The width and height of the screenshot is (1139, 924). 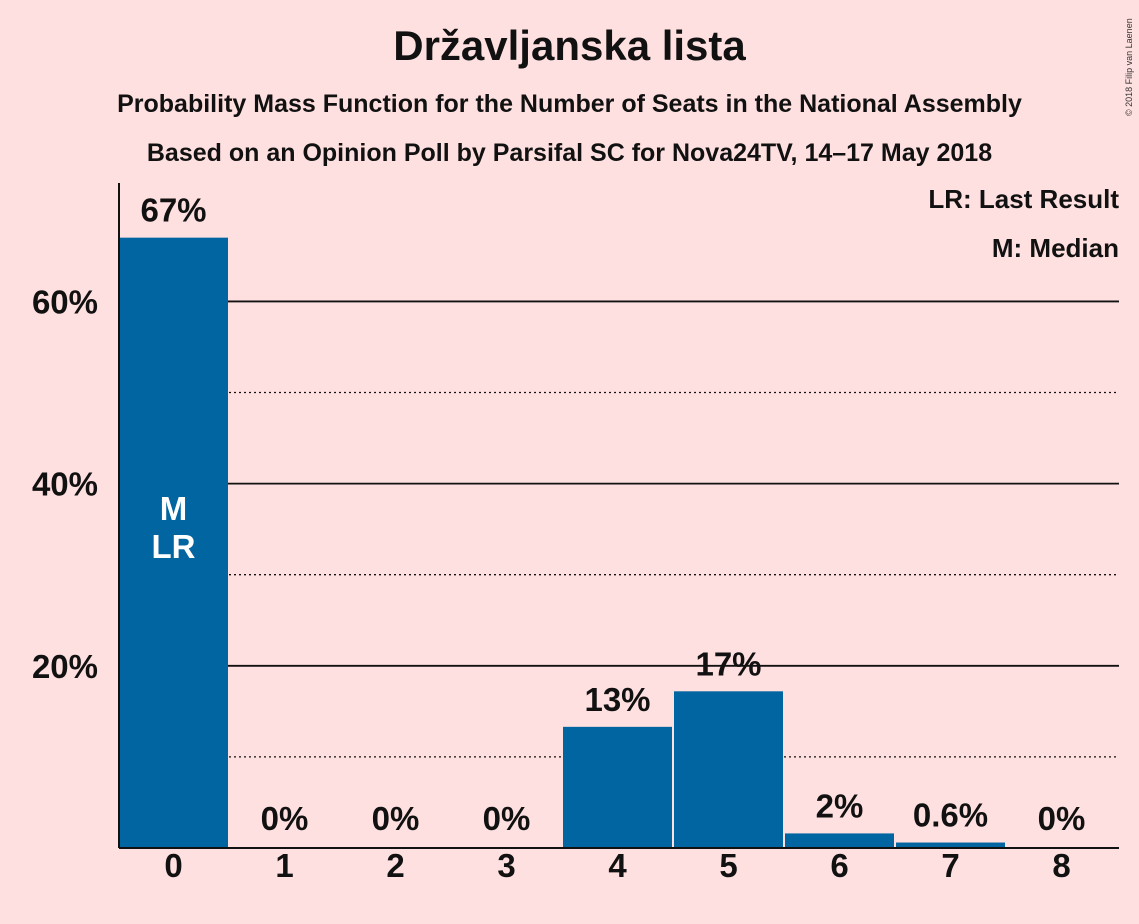 What do you see at coordinates (728, 865) in the screenshot?
I see `x-tick-label: 5` at bounding box center [728, 865].